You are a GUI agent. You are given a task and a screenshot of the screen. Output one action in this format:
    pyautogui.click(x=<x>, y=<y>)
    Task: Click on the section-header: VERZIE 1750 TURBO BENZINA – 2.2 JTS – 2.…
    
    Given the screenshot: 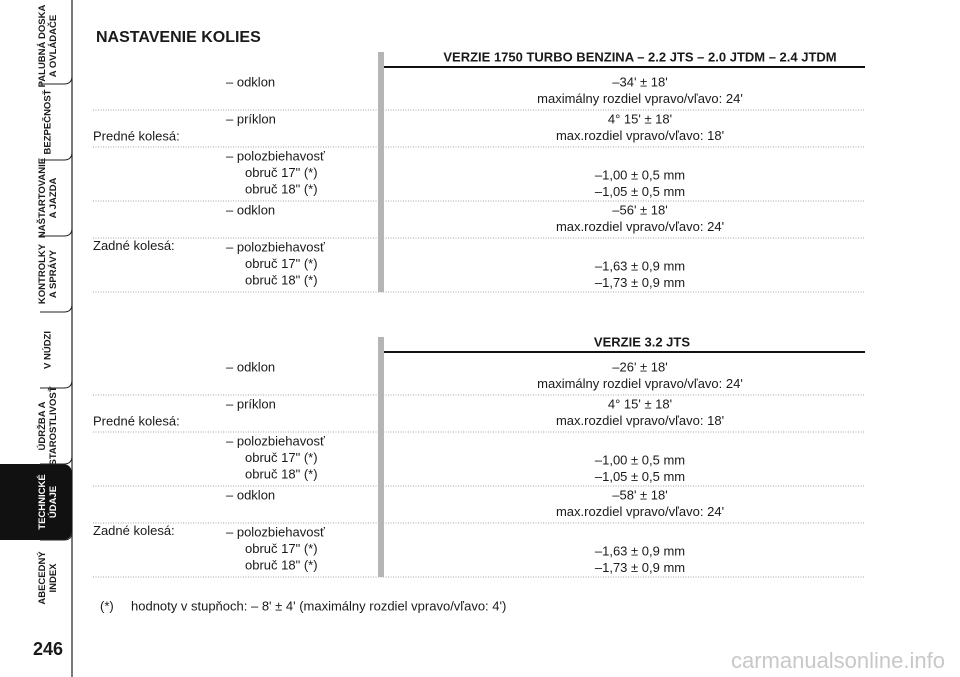 What is the action you would take?
    pyautogui.click(x=639, y=56)
    